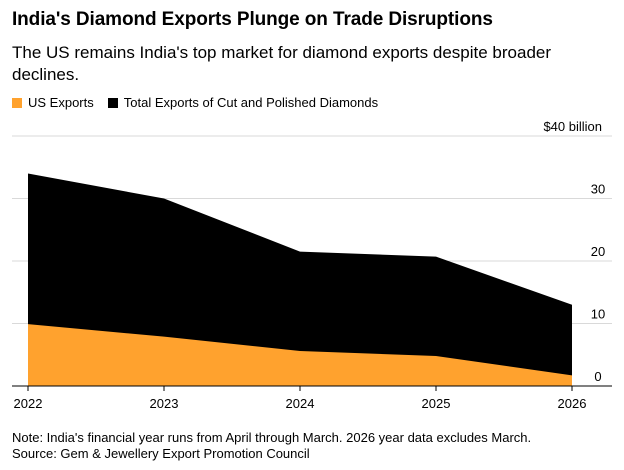 This screenshot has width=624, height=470. What do you see at coordinates (300, 403) in the screenshot?
I see `x-tick-label-2024: 2024` at bounding box center [300, 403].